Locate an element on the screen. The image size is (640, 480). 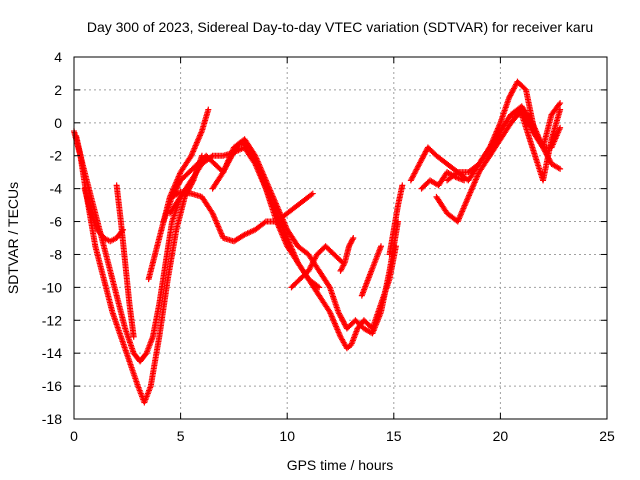
x-tick-label: 5 is located at coordinates (181, 436).